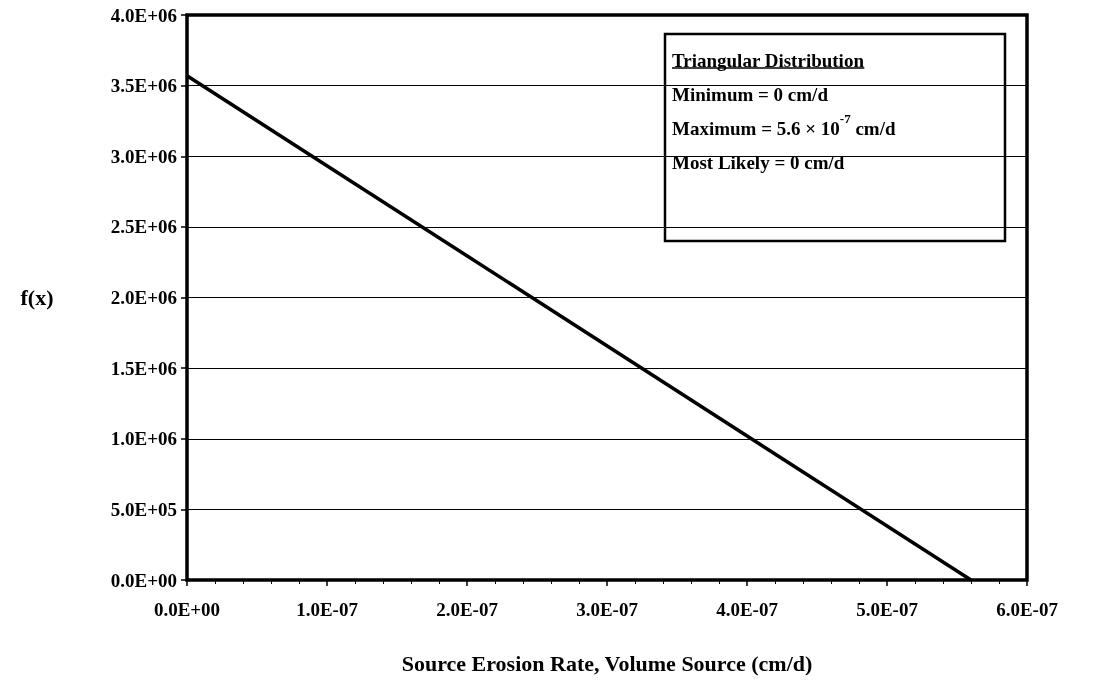 Image resolution: width=1106 pixels, height=691 pixels. I want to click on y-tick-label: 1.5E+06, so click(143, 368).